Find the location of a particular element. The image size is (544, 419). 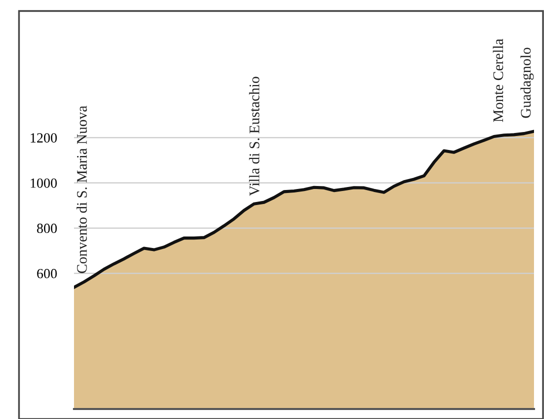

annotation: Convento di S. Maria Nuova is located at coordinates (81, 190).